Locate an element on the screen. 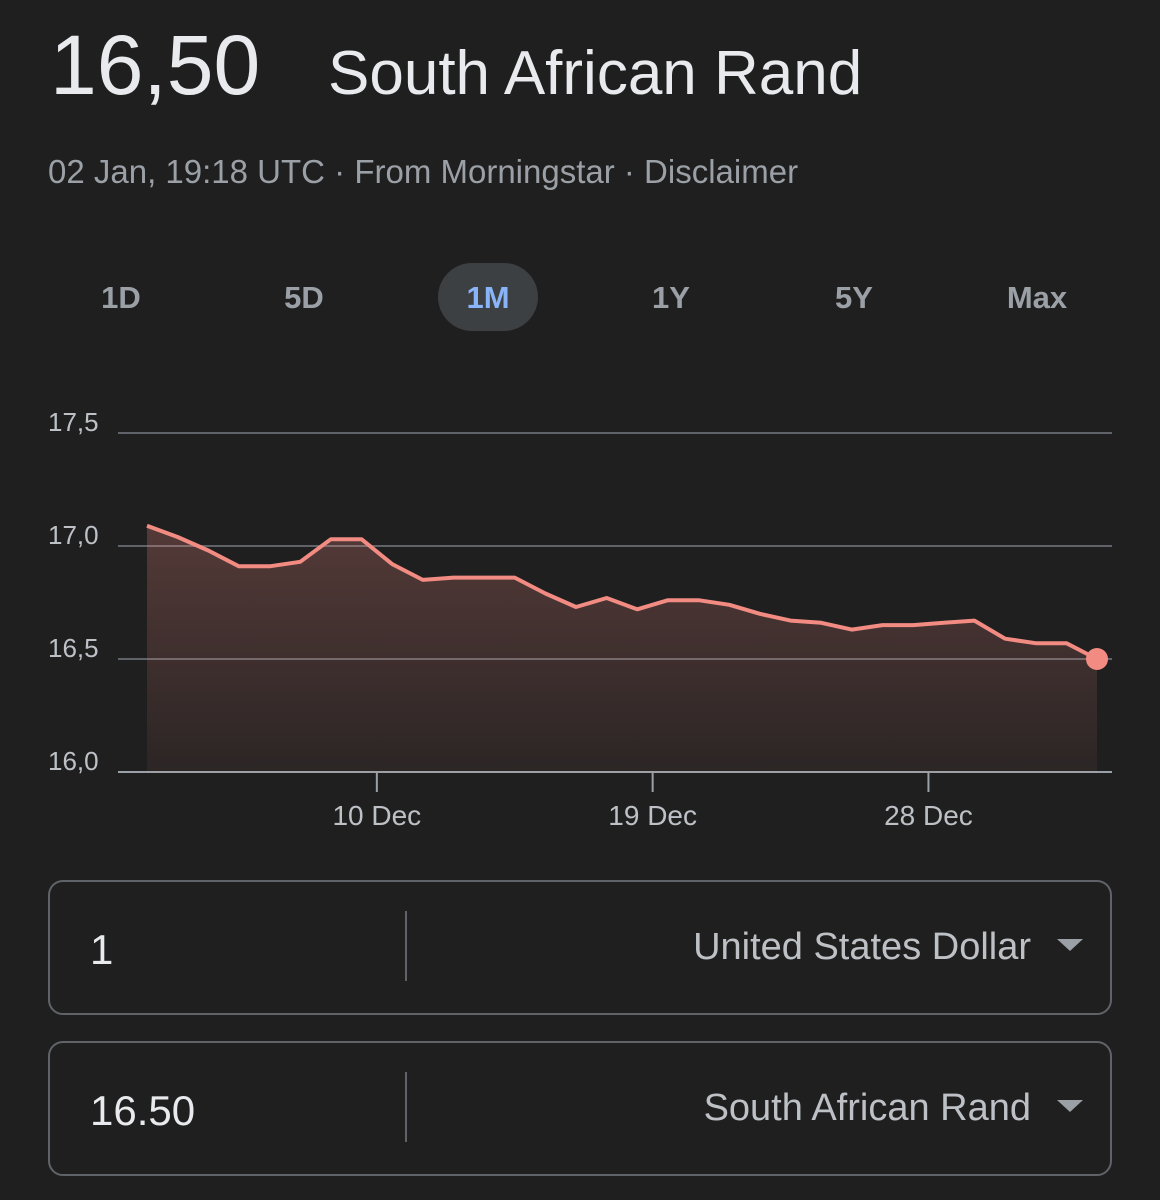 This screenshot has width=1160, height=1200. timestamp: 02 Jan, 19:18 UTC is located at coordinates (186, 171).